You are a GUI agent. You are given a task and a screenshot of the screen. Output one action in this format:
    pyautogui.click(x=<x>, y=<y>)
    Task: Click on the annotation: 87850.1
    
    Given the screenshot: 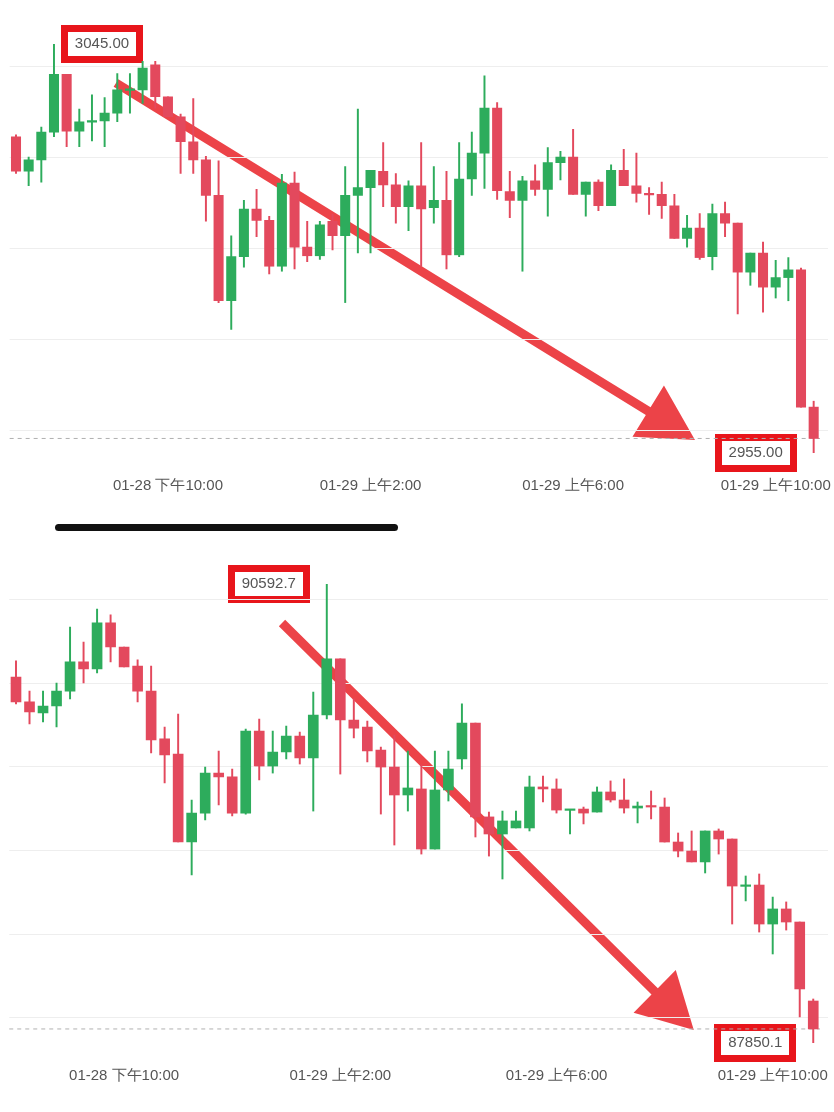 What is the action you would take?
    pyautogui.click(x=755, y=1042)
    